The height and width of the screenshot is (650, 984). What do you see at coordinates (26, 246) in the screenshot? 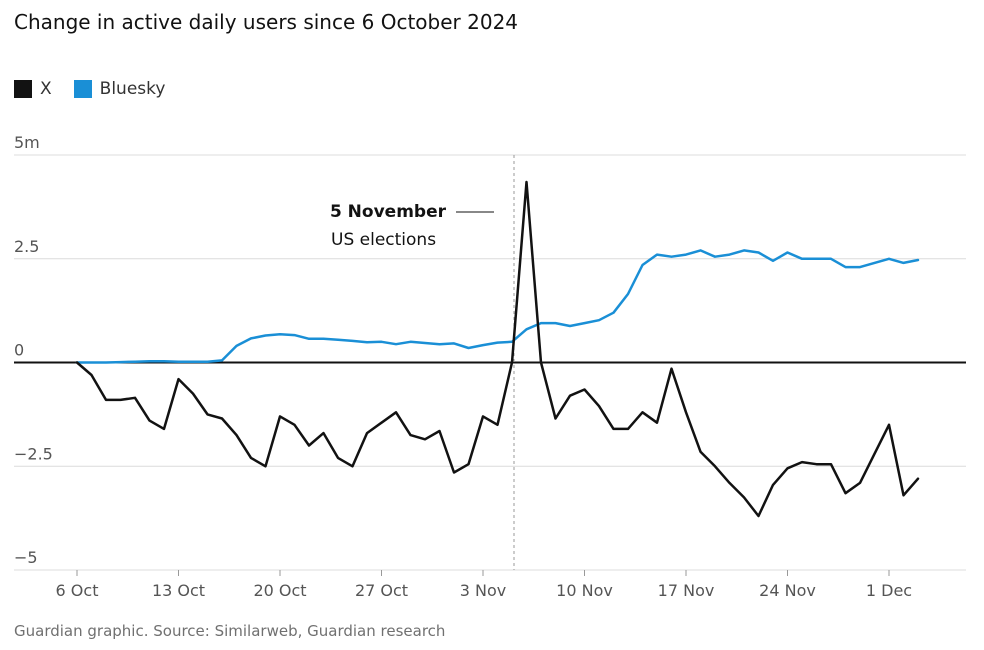
I see `y-tick-label: 2.5` at bounding box center [26, 246].